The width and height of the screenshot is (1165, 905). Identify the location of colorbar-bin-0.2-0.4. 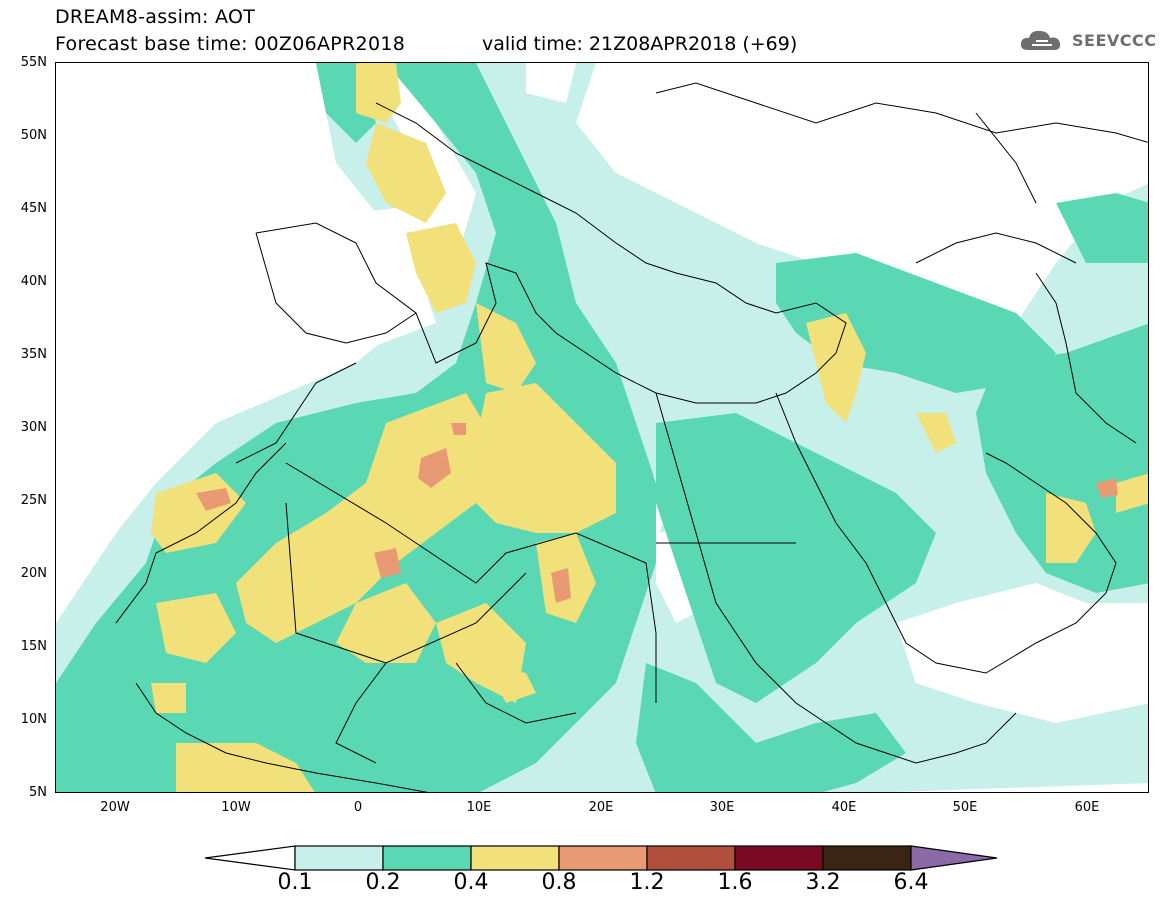
(427, 858).